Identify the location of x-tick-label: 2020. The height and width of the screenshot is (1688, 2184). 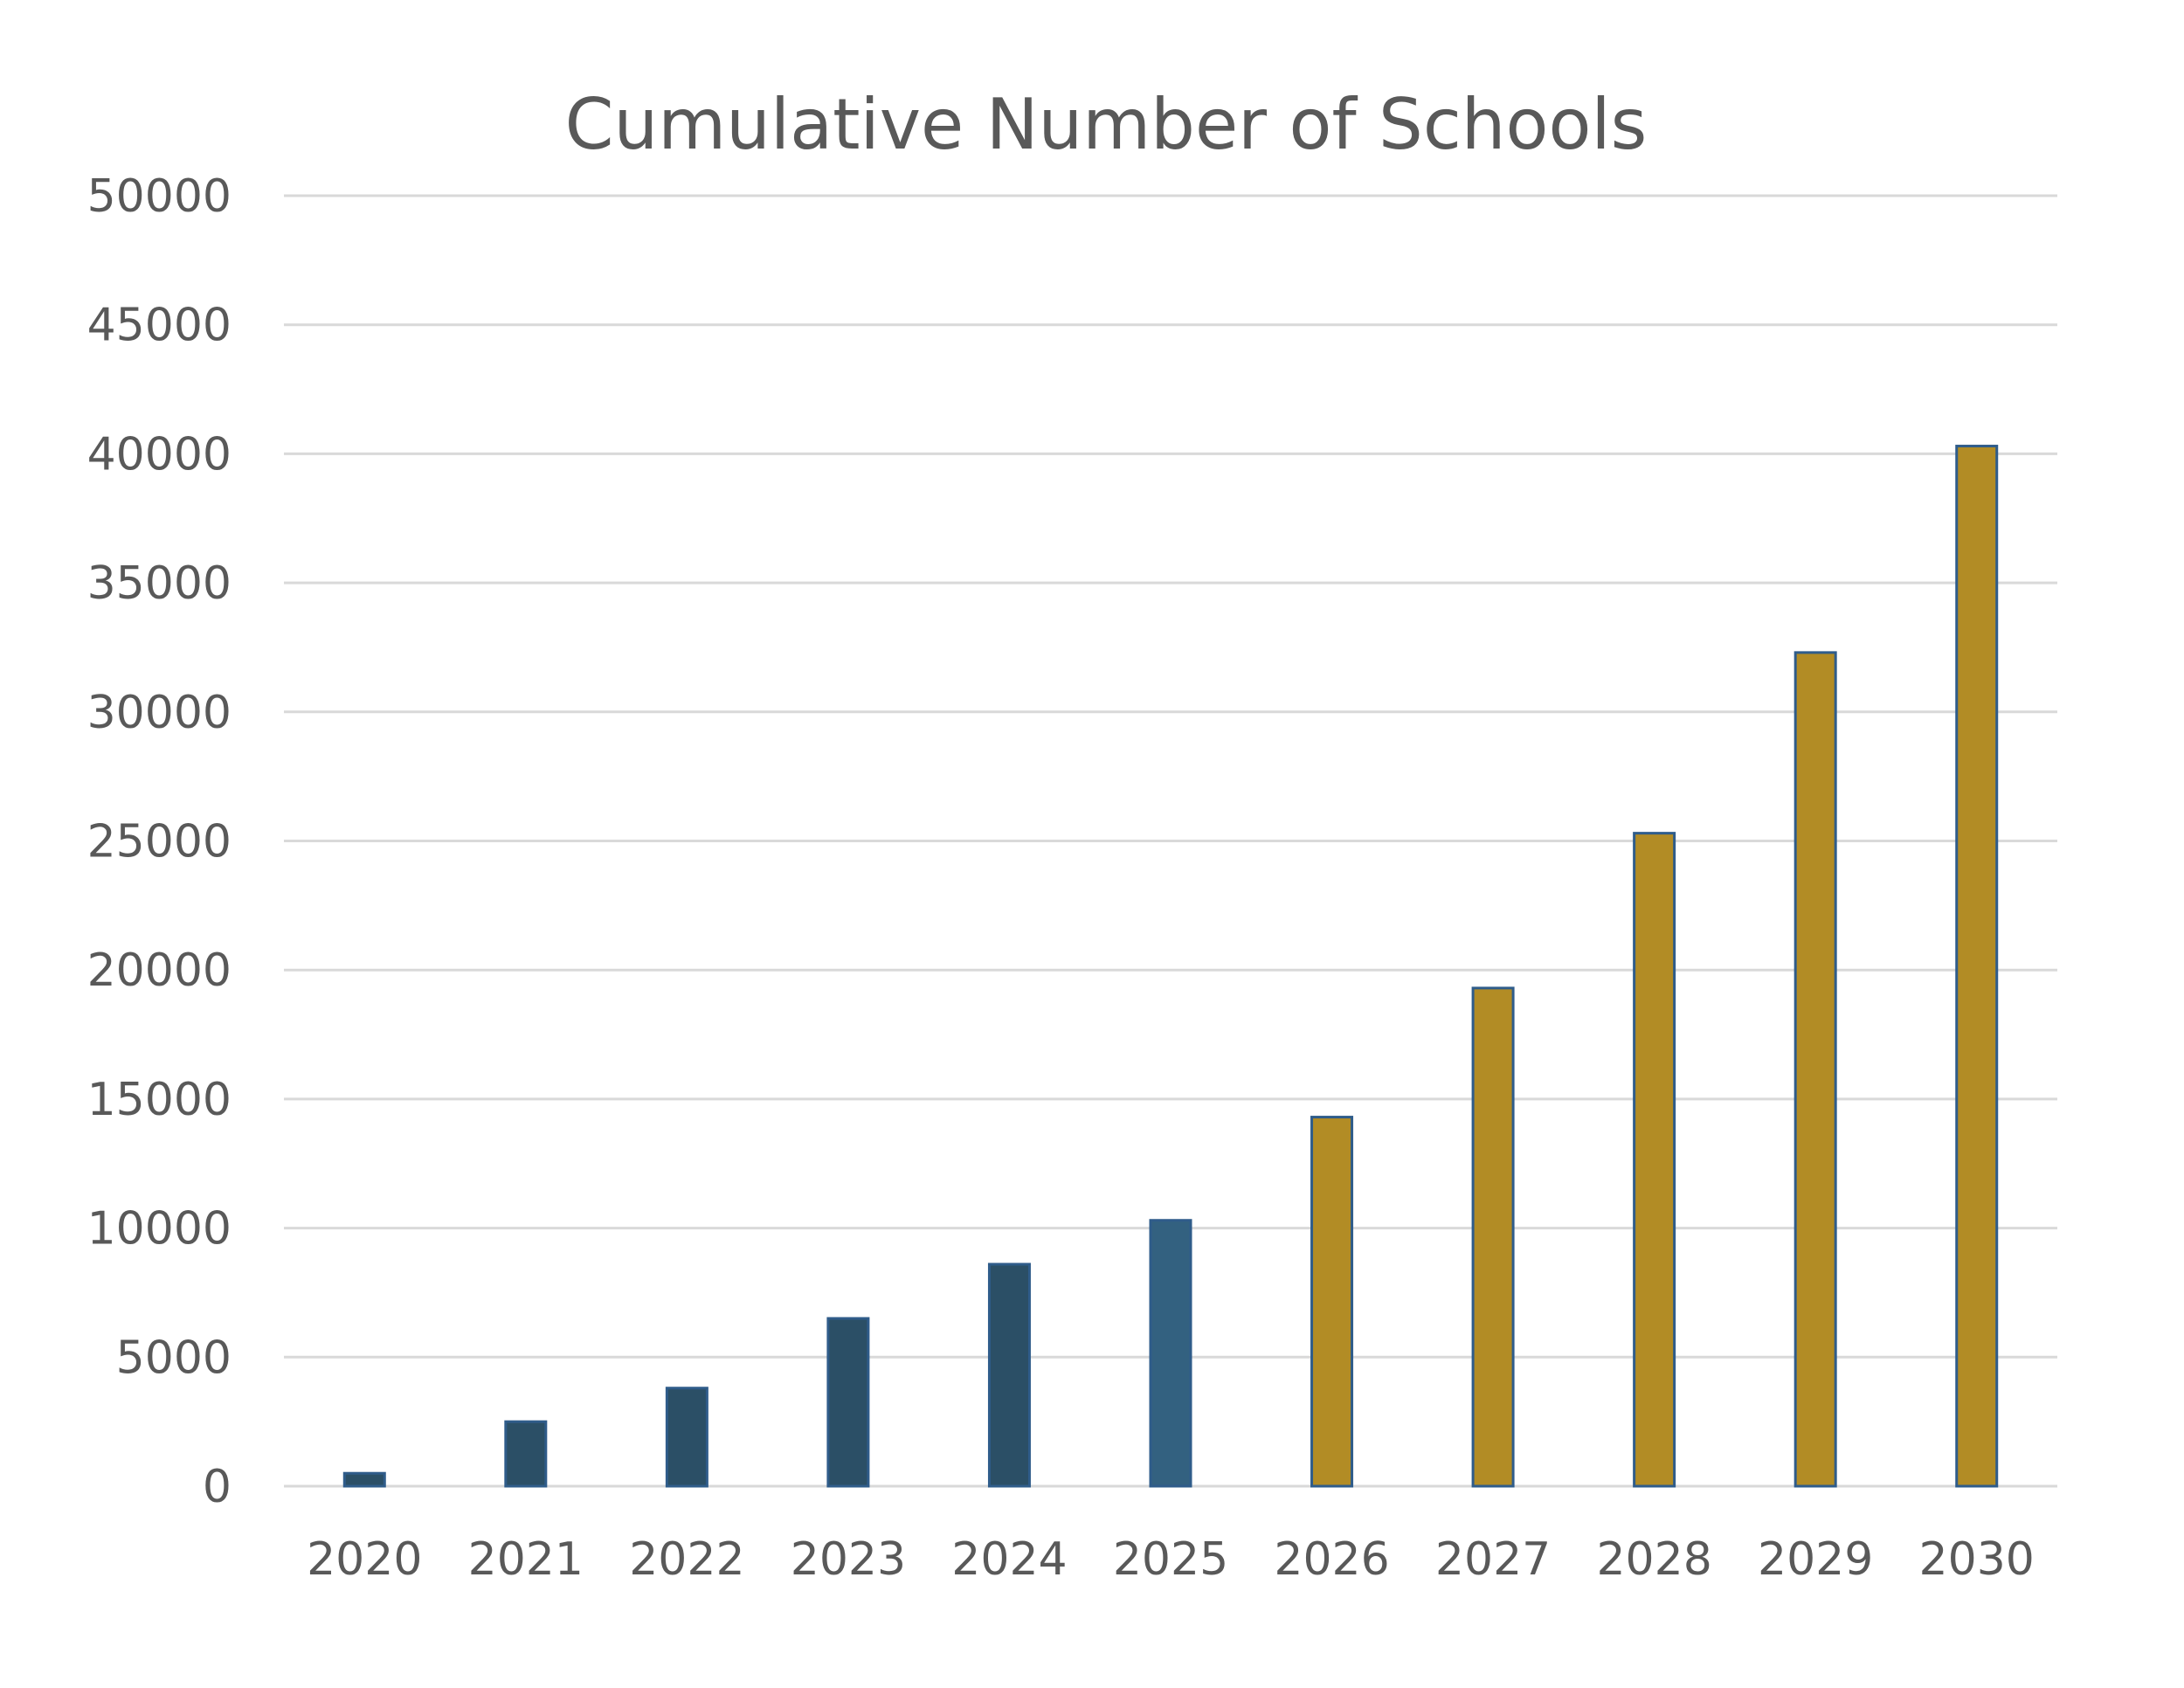
(364, 1559).